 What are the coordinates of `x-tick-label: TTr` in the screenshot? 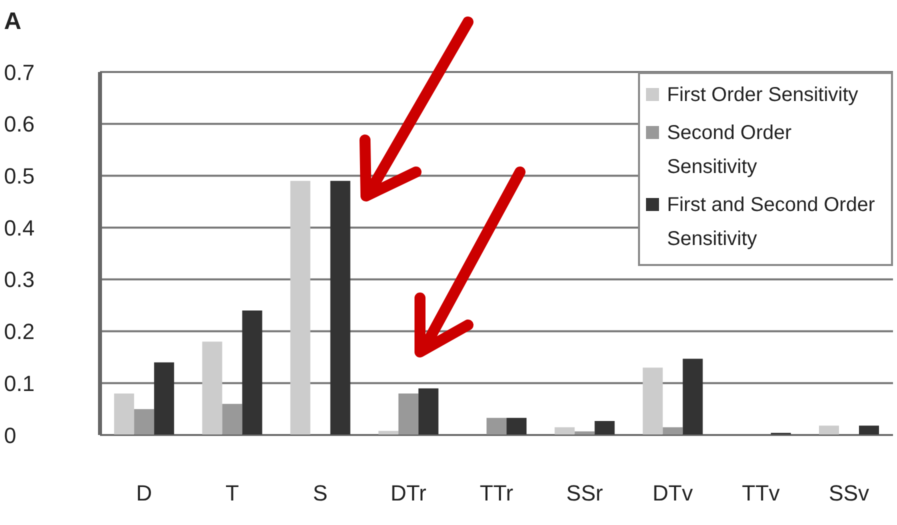 It's located at (497, 493).